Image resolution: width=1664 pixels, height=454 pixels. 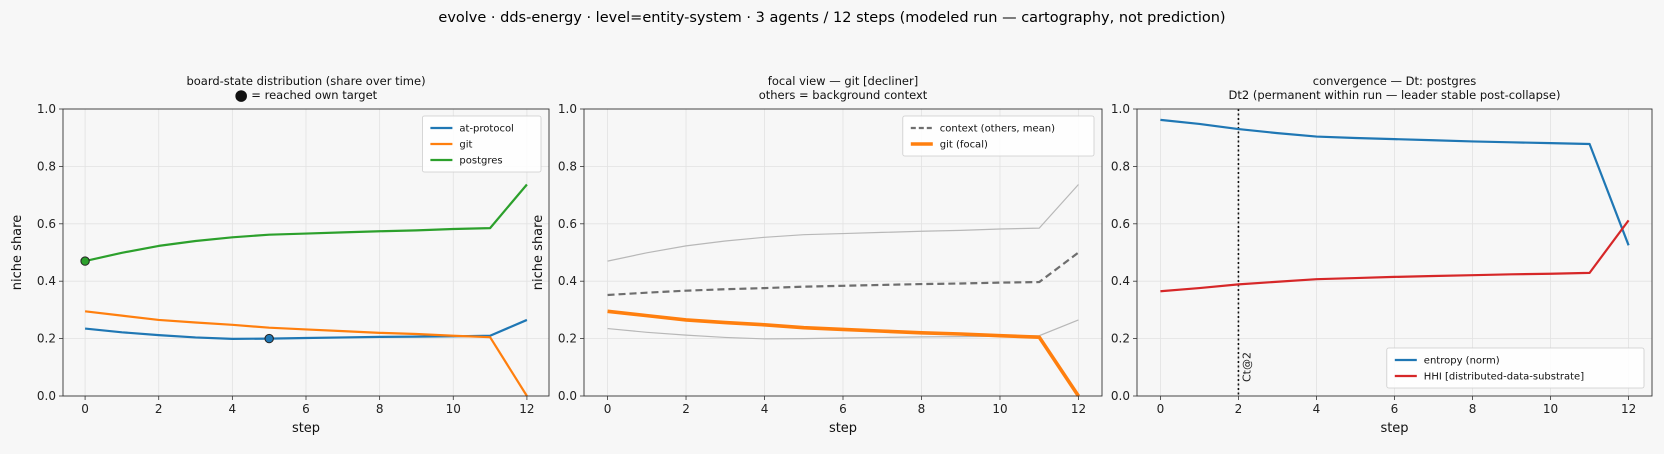 What do you see at coordinates (1395, 182) in the screenshot?
I see `chart3-series-entropy-norm` at bounding box center [1395, 182].